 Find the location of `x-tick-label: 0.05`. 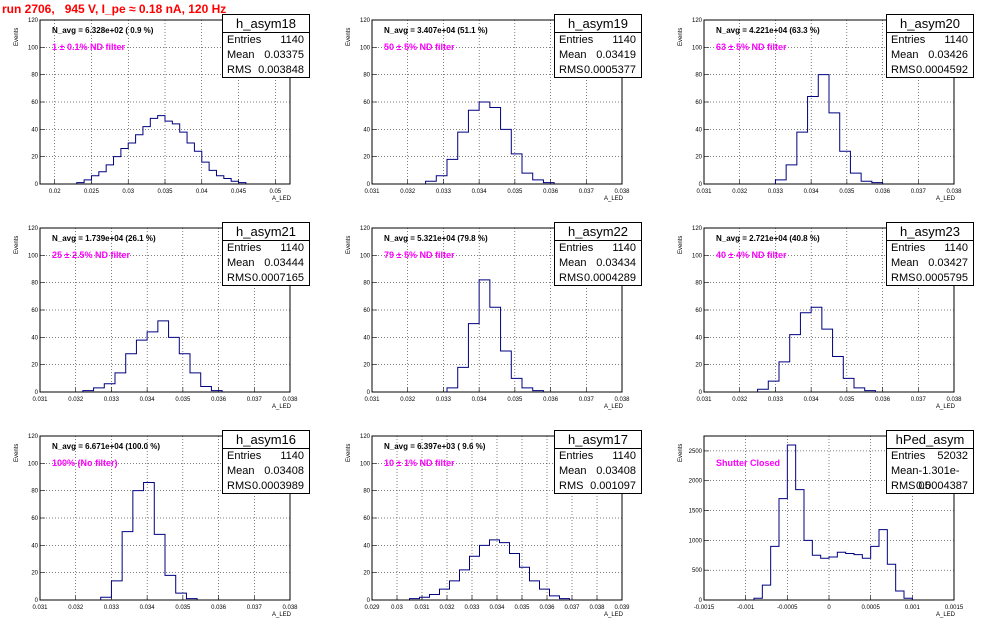

x-tick-label: 0.05 is located at coordinates (275, 192).